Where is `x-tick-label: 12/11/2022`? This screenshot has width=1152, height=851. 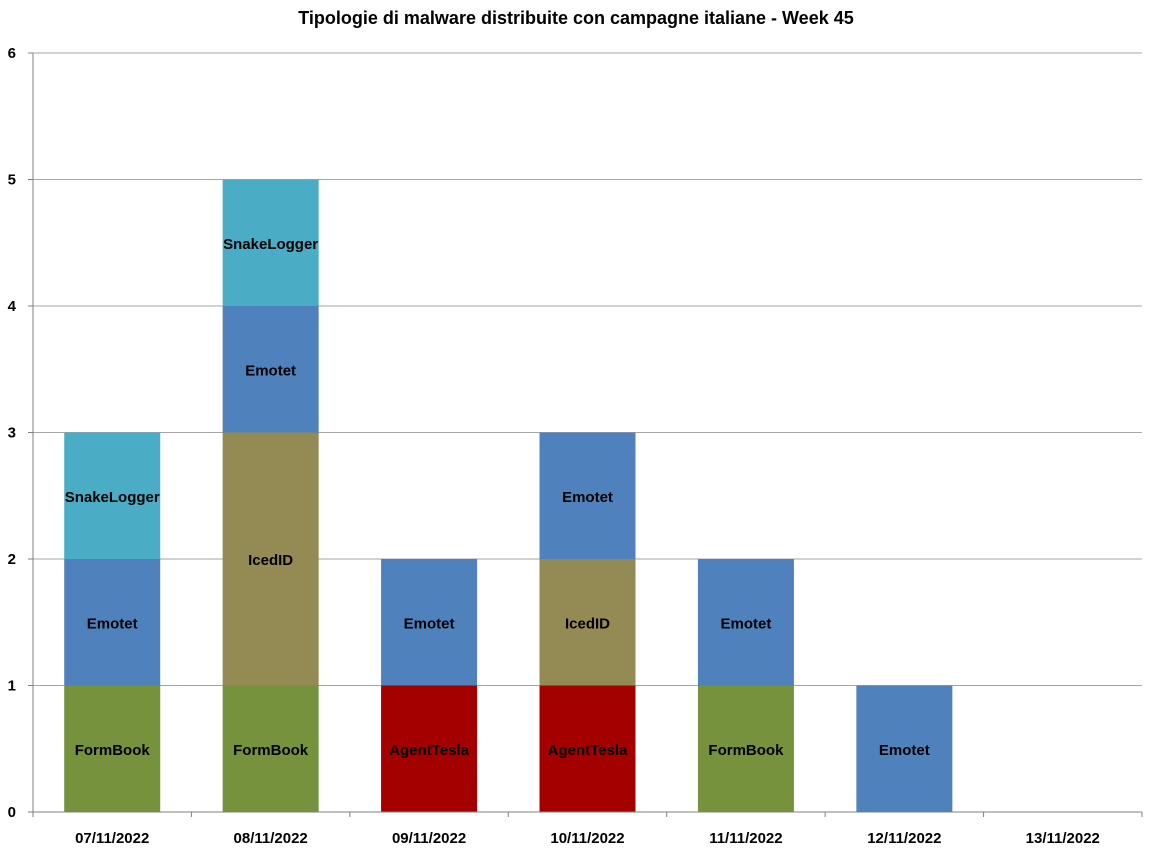
x-tick-label: 12/11/2022 is located at coordinates (904, 838).